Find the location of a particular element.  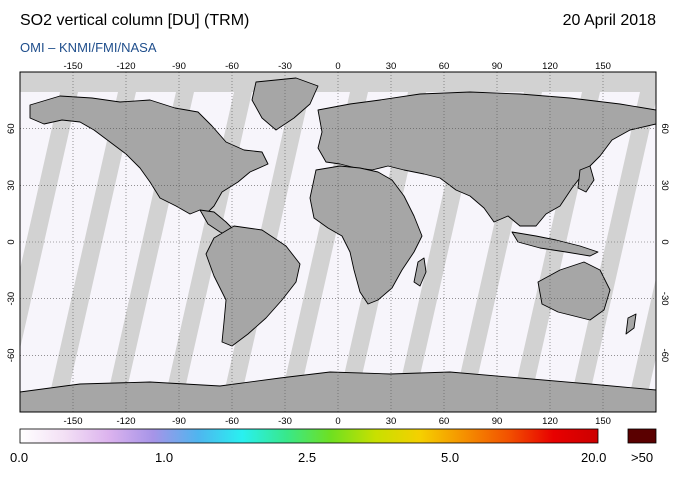

lon-tick-label-bottom: -30 is located at coordinates (285, 421).